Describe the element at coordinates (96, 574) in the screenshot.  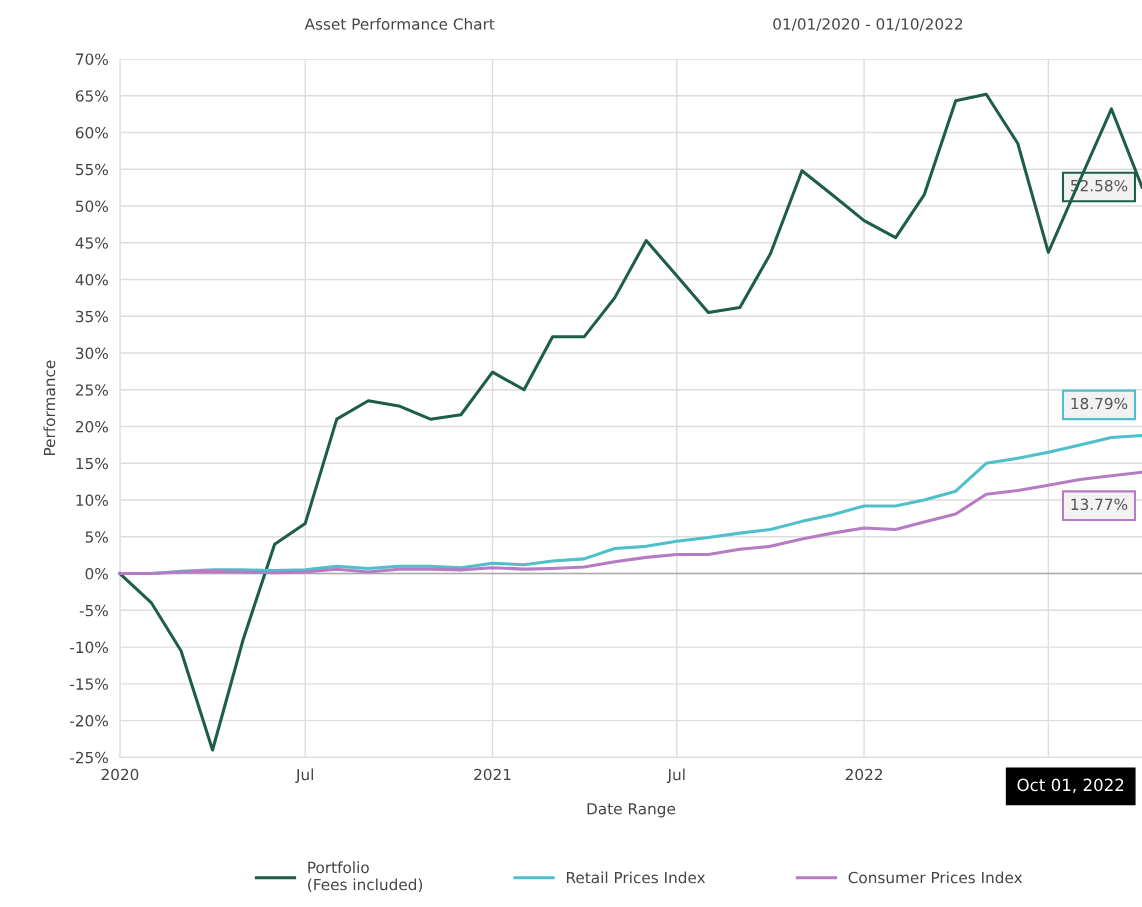
I see `y-tick-label: 0%` at that location.